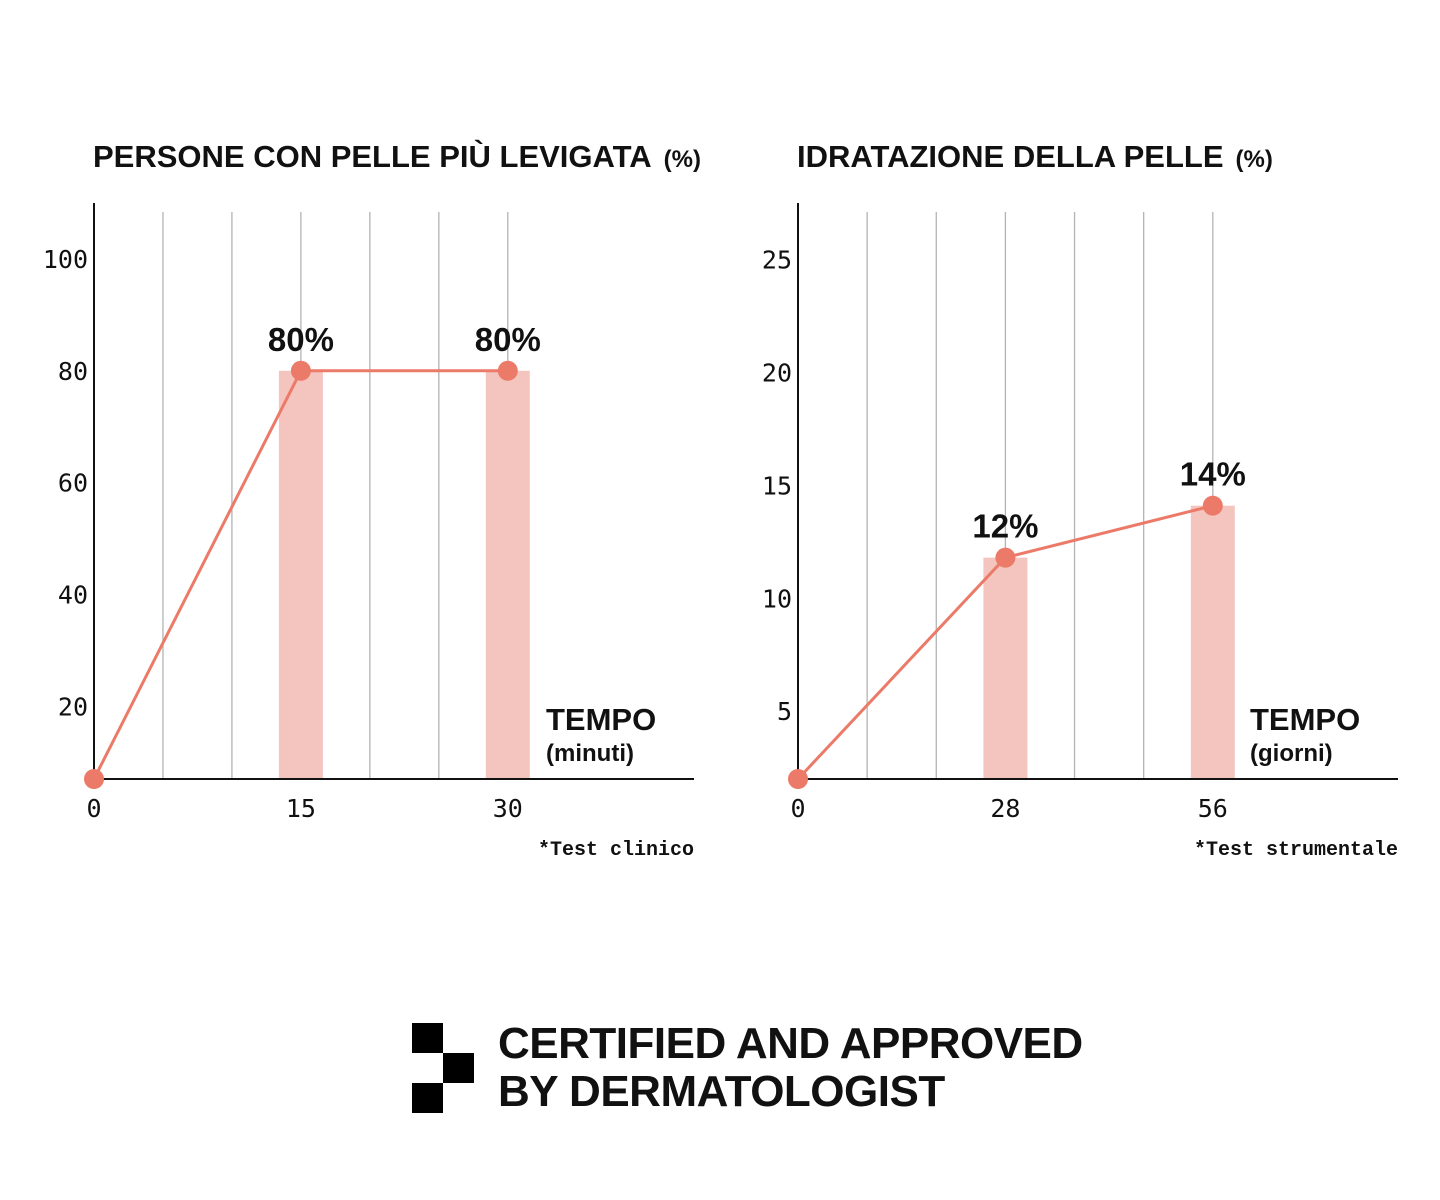  Describe the element at coordinates (73, 371) in the screenshot. I see `chart1-y-tick: 80` at that location.